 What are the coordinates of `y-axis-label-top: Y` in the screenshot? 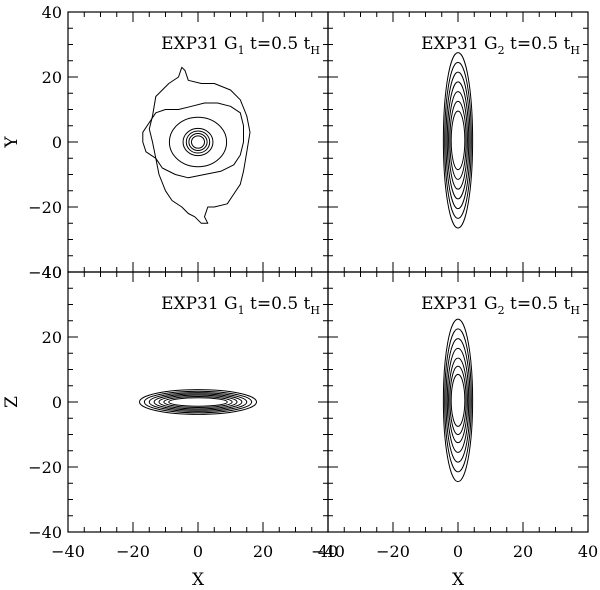 It's located at (12, 142).